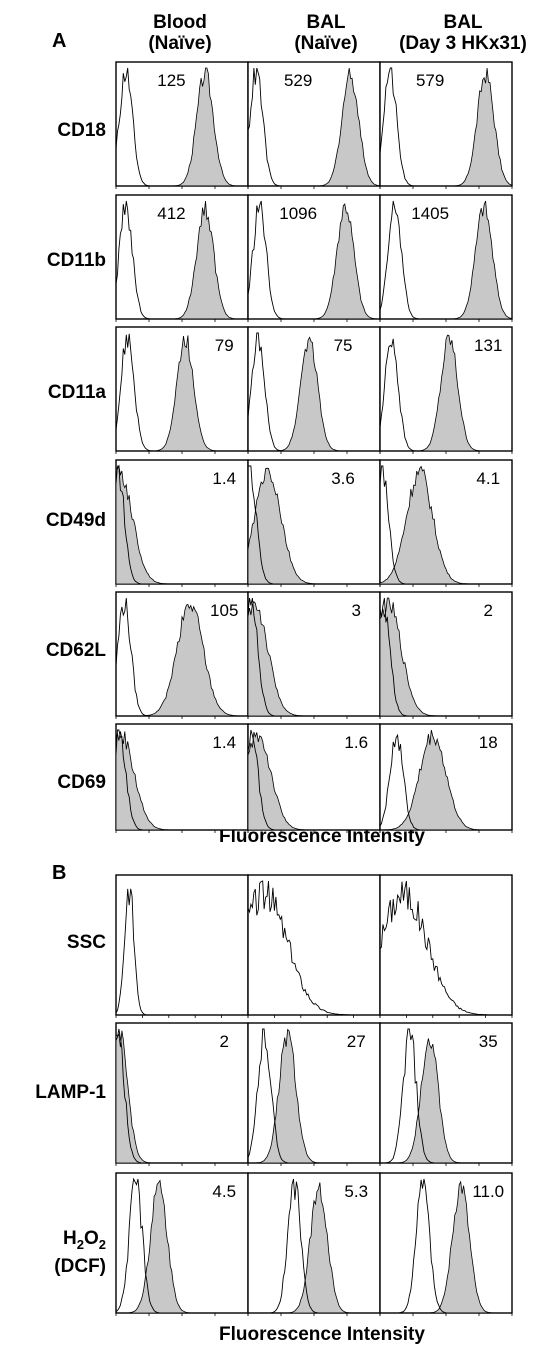 This screenshot has width=538, height=1350. What do you see at coordinates (488, 742) in the screenshot?
I see `mfi-value: 18` at bounding box center [488, 742].